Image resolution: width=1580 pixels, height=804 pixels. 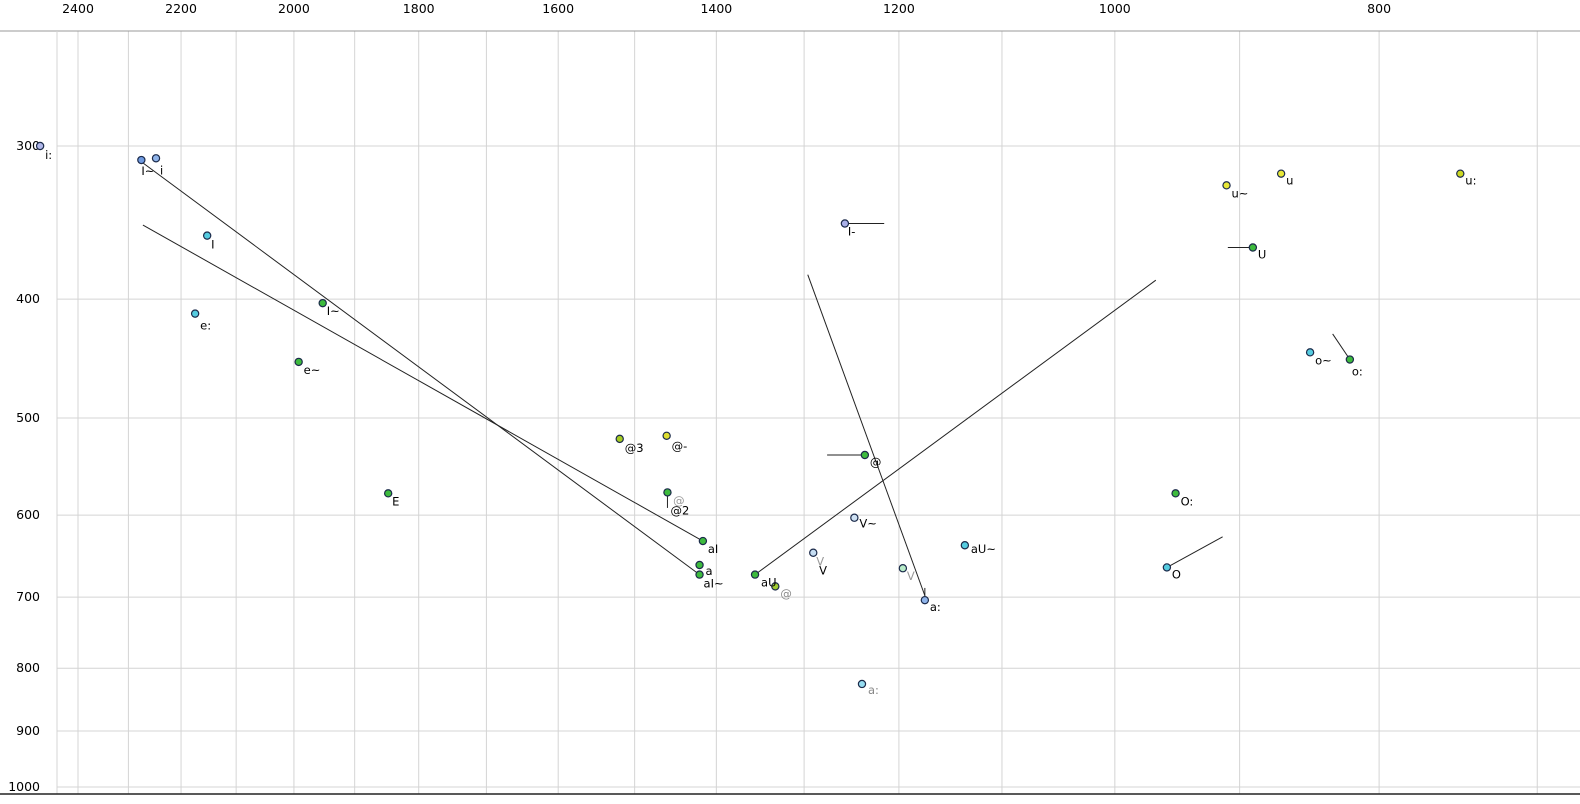 I want to click on y-tick-label-1000: 1000, so click(x=24, y=786).